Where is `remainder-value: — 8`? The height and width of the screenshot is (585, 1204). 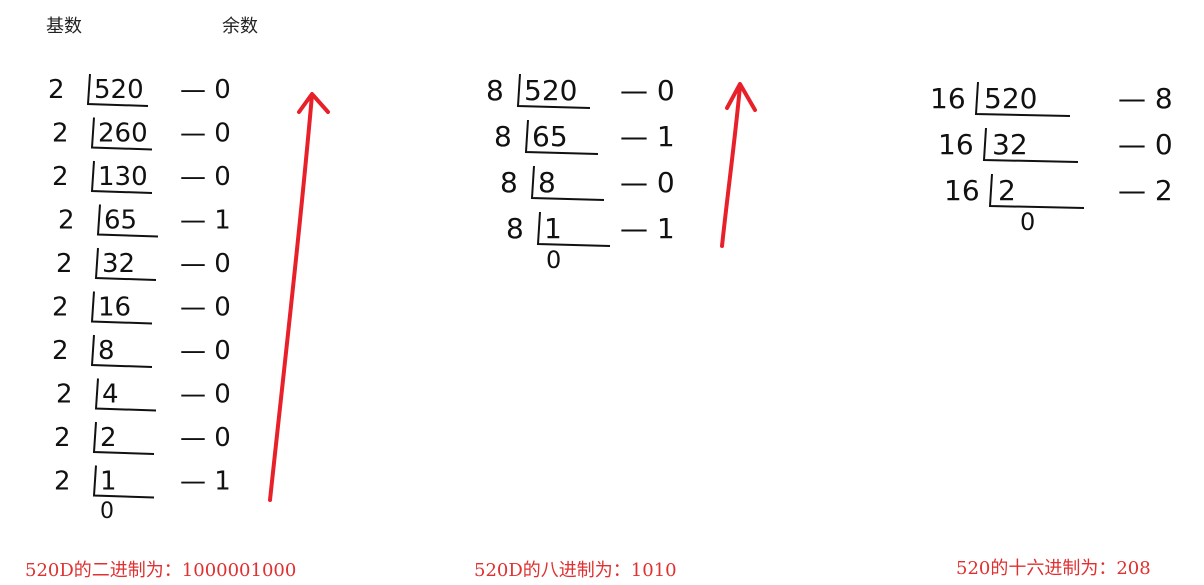 remainder-value: — 8 is located at coordinates (1145, 98).